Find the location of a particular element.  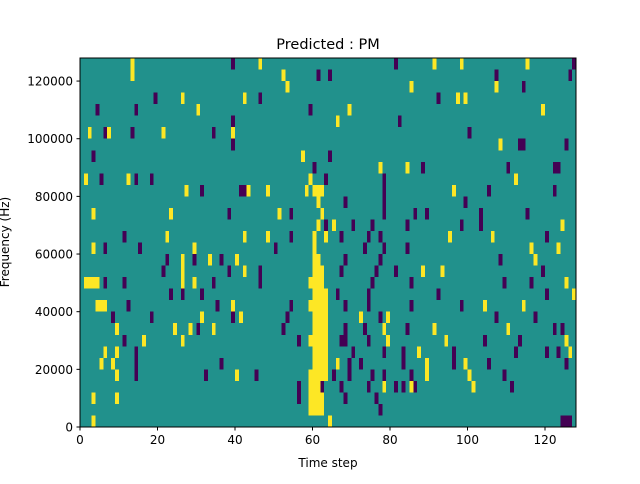

x-tick-label: 120 is located at coordinates (545, 440).